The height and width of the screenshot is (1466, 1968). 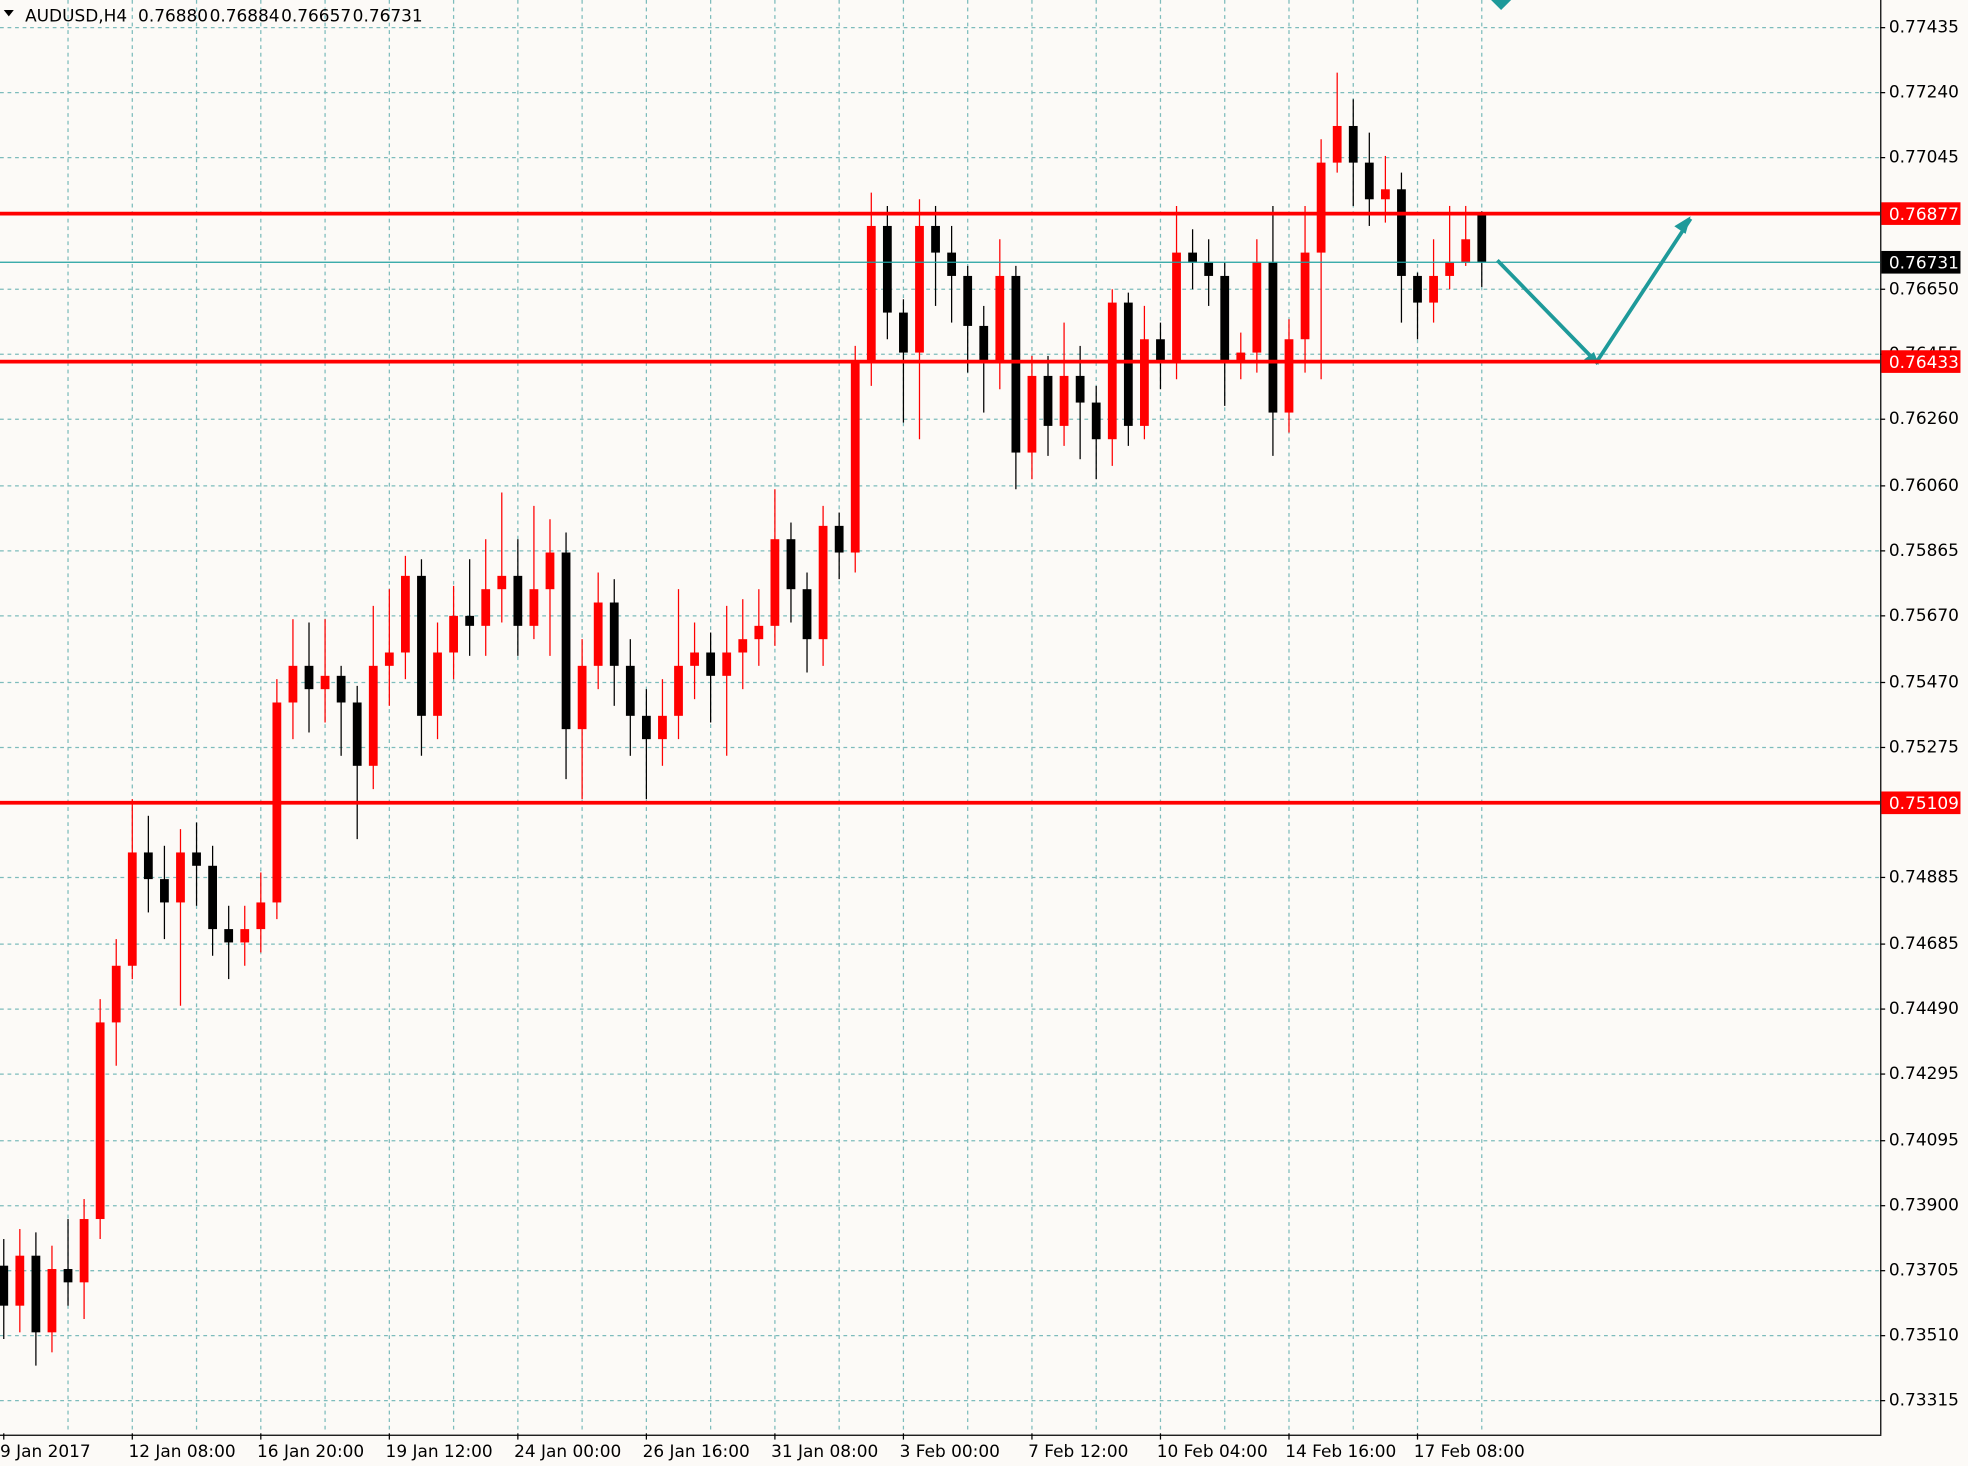 What do you see at coordinates (1924, 157) in the screenshot?
I see `y-tick-label: 0.77045` at bounding box center [1924, 157].